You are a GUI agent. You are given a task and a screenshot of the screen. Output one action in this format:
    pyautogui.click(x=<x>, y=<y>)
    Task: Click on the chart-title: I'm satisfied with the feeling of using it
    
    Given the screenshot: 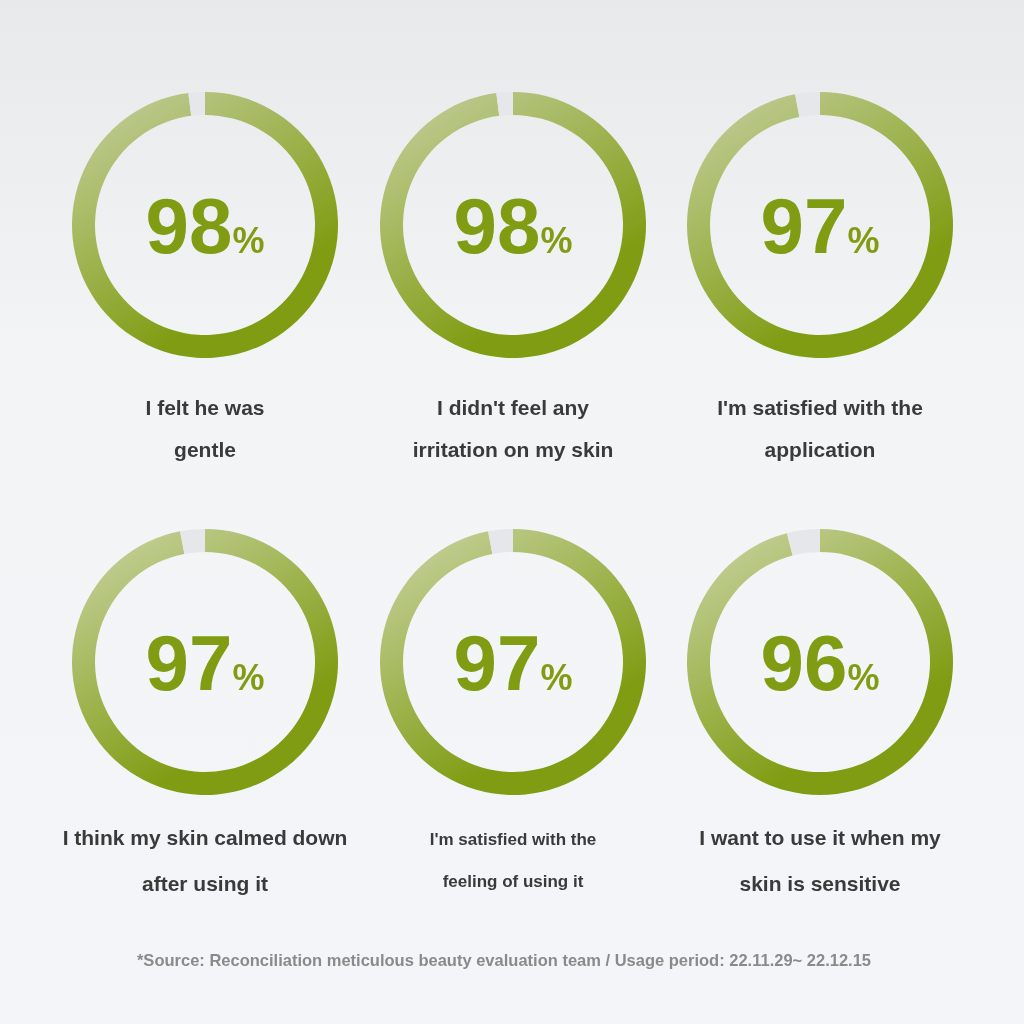 What is the action you would take?
    pyautogui.click(x=513, y=860)
    